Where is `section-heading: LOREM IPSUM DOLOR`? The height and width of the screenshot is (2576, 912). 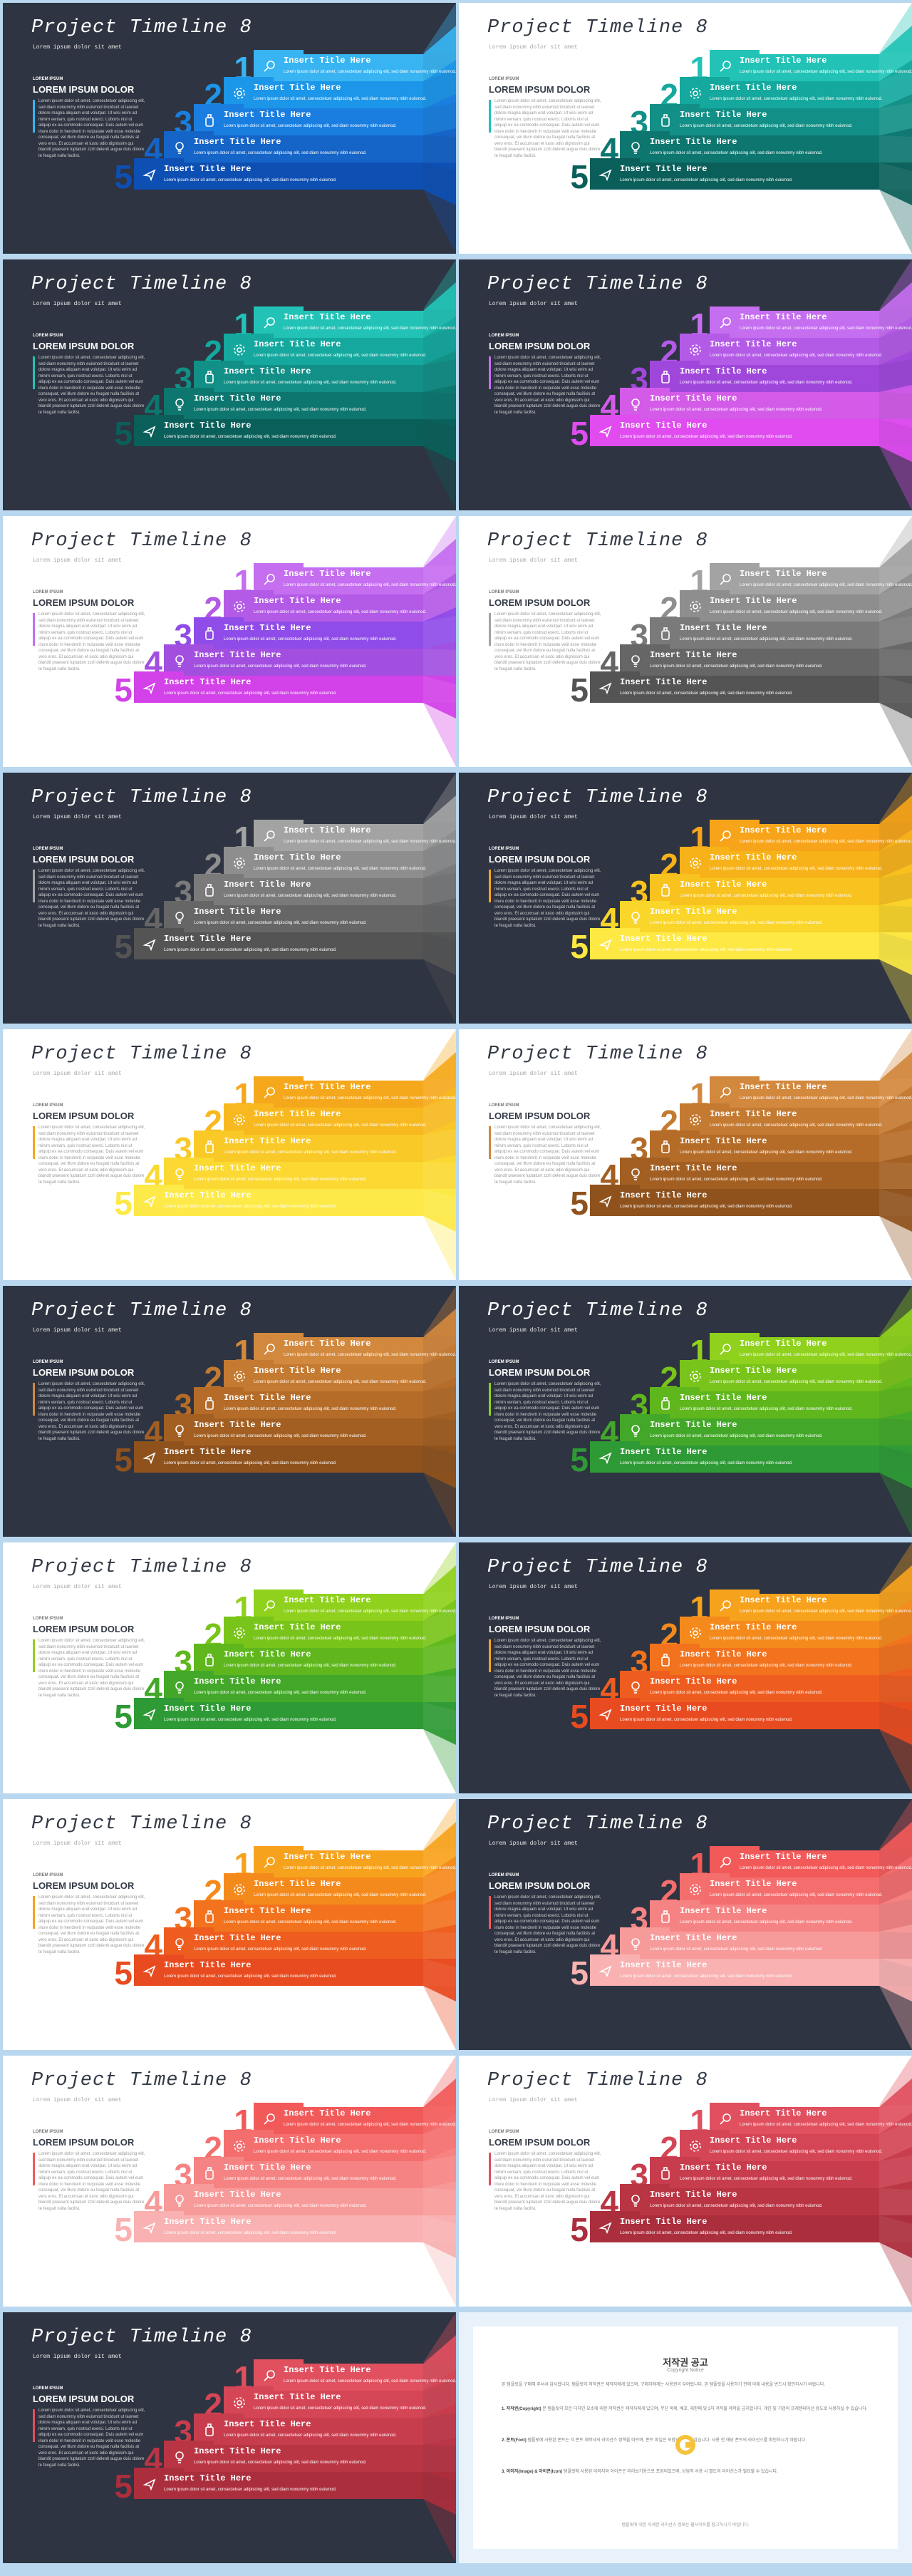 section-heading: LOREM IPSUM DOLOR is located at coordinates (540, 602).